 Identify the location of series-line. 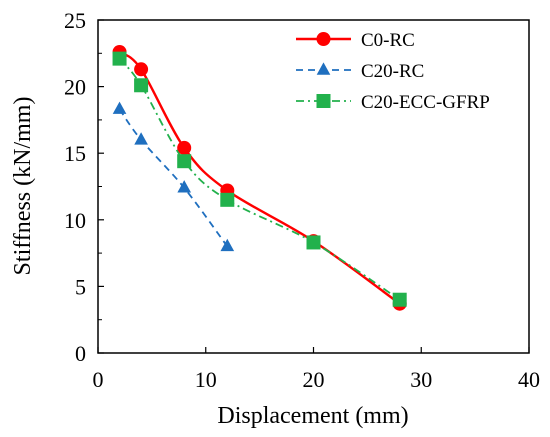
(173, 177).